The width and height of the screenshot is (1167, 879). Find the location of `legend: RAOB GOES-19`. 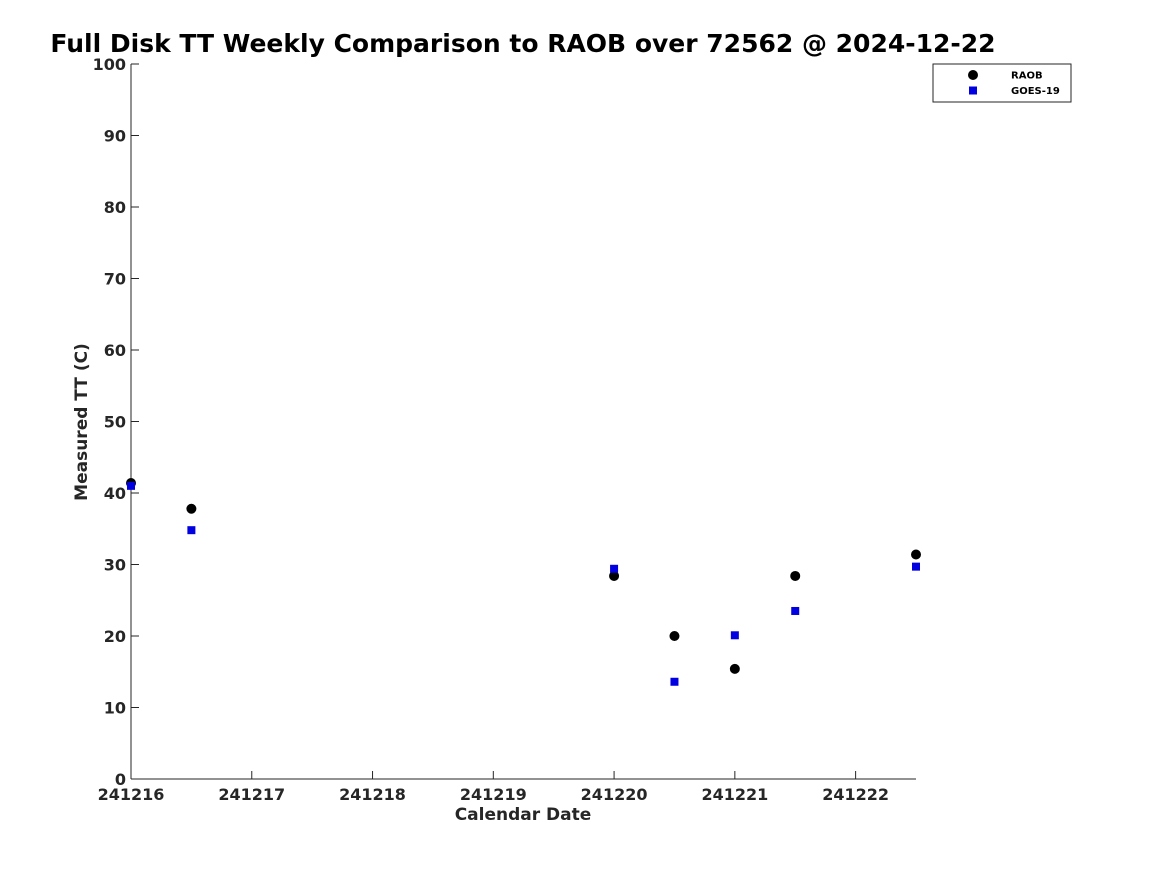

legend: RAOB GOES-19 is located at coordinates (1002, 83).